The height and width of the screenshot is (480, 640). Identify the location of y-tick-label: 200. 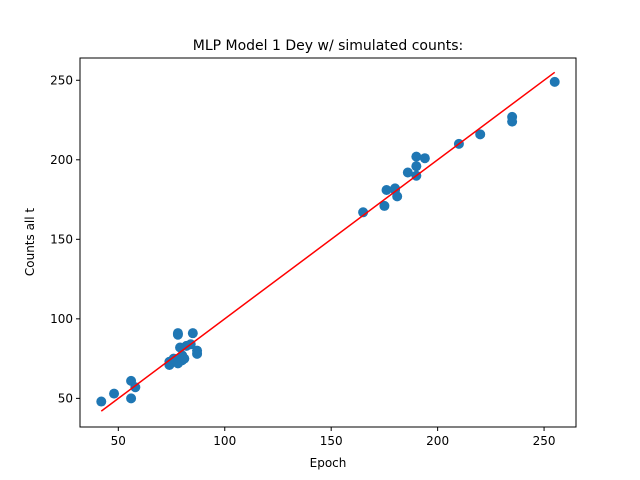
(61, 160).